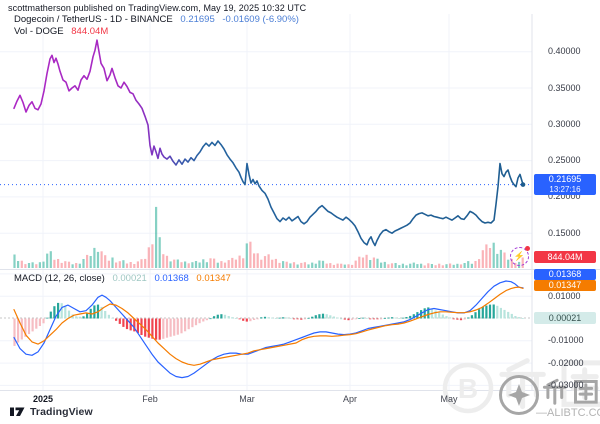 The height and width of the screenshot is (424, 600). I want to click on watermark-site-url: —ALIBTC.COM—, so click(568, 413).